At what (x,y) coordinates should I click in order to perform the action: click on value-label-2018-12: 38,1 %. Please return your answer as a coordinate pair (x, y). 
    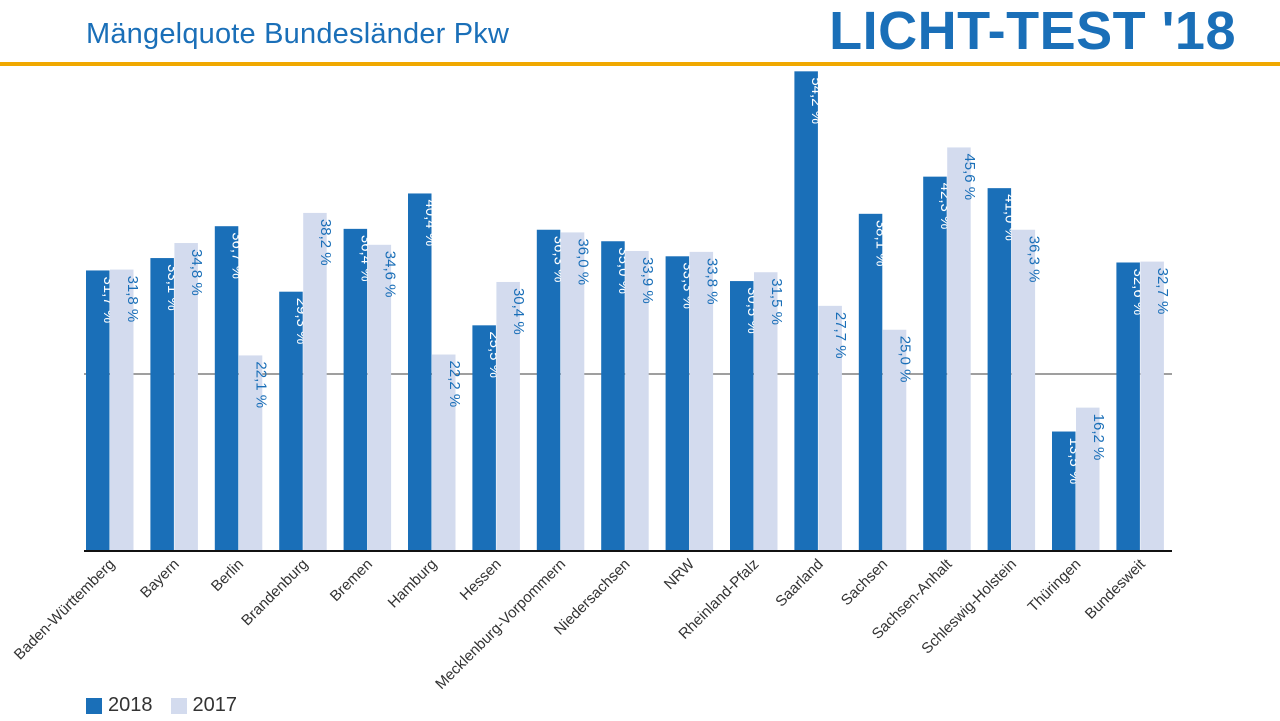
    Looking at the image, I should click on (881, 243).